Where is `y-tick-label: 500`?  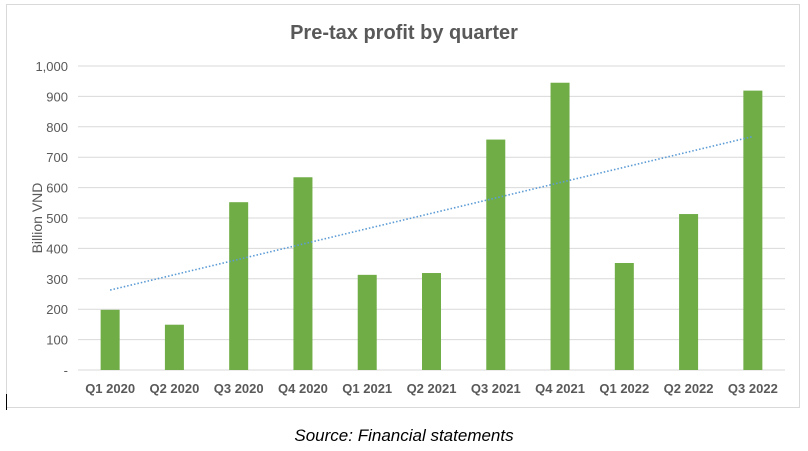
y-tick-label: 500 is located at coordinates (57, 218).